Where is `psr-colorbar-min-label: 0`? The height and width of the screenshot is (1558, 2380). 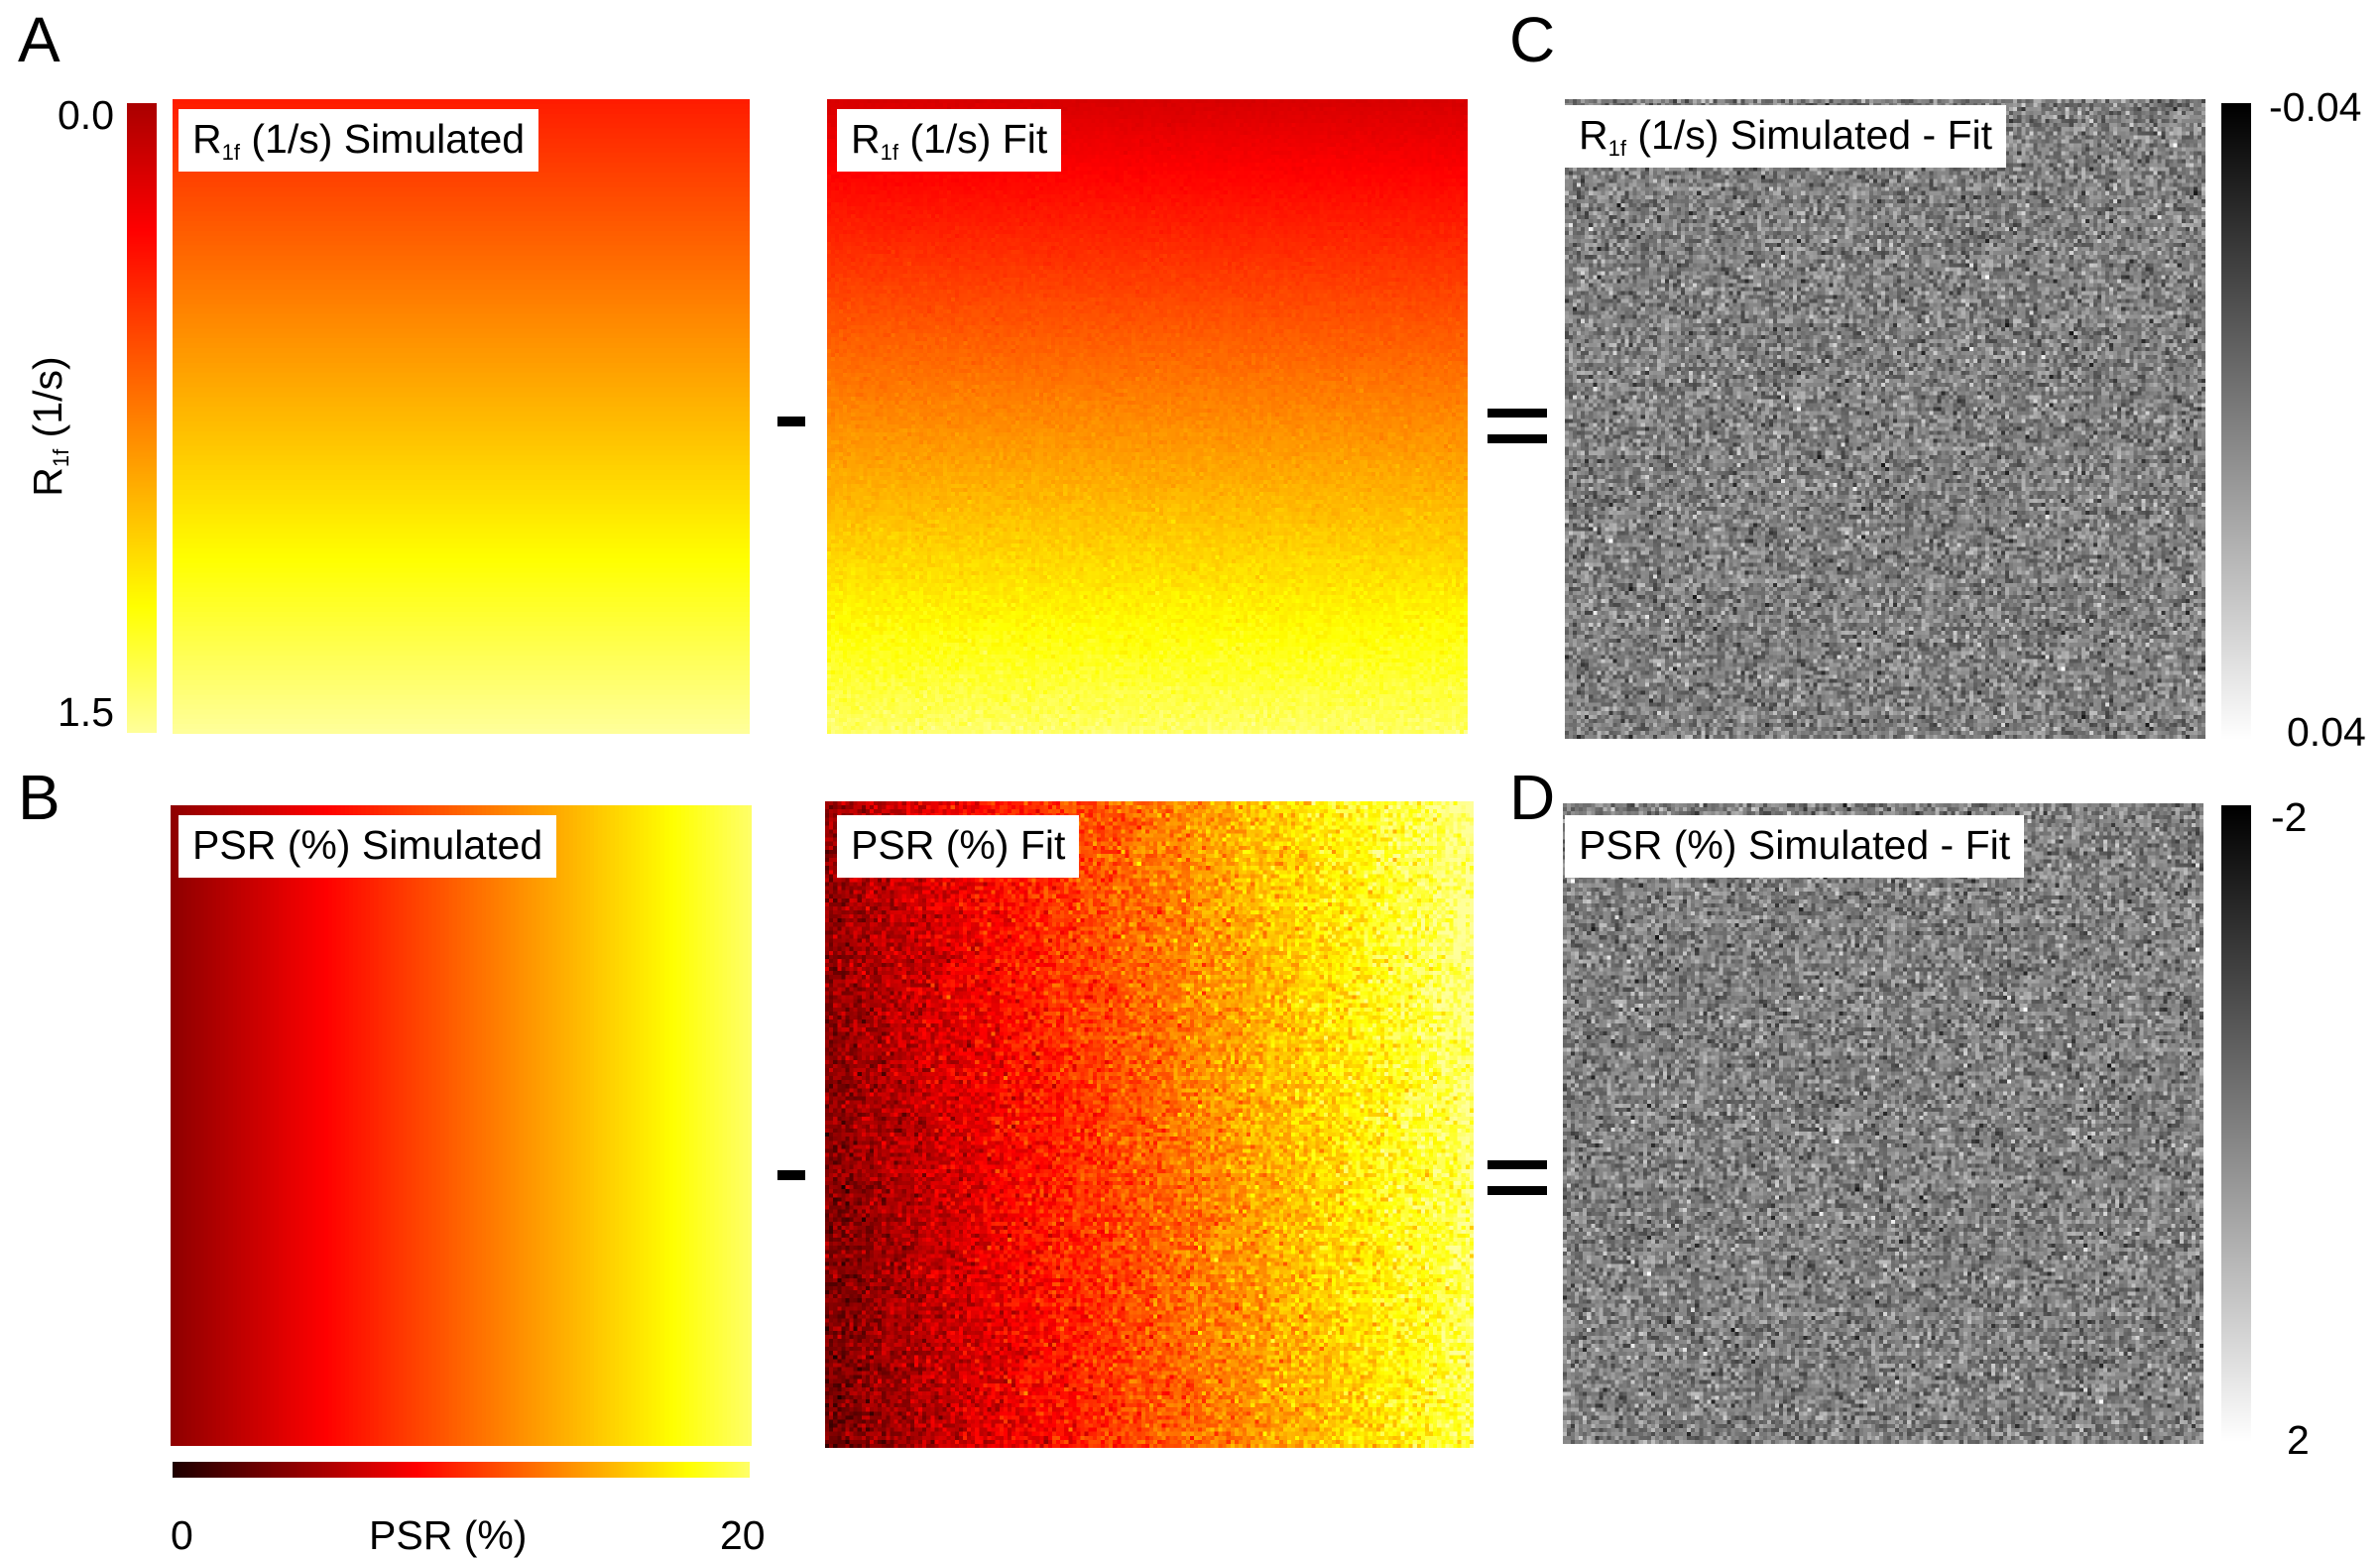 psr-colorbar-min-label: 0 is located at coordinates (182, 1535).